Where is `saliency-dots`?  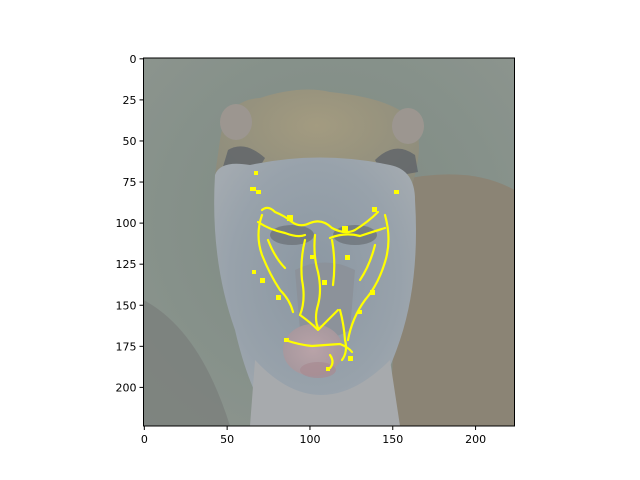 saliency-dots is located at coordinates (324, 271).